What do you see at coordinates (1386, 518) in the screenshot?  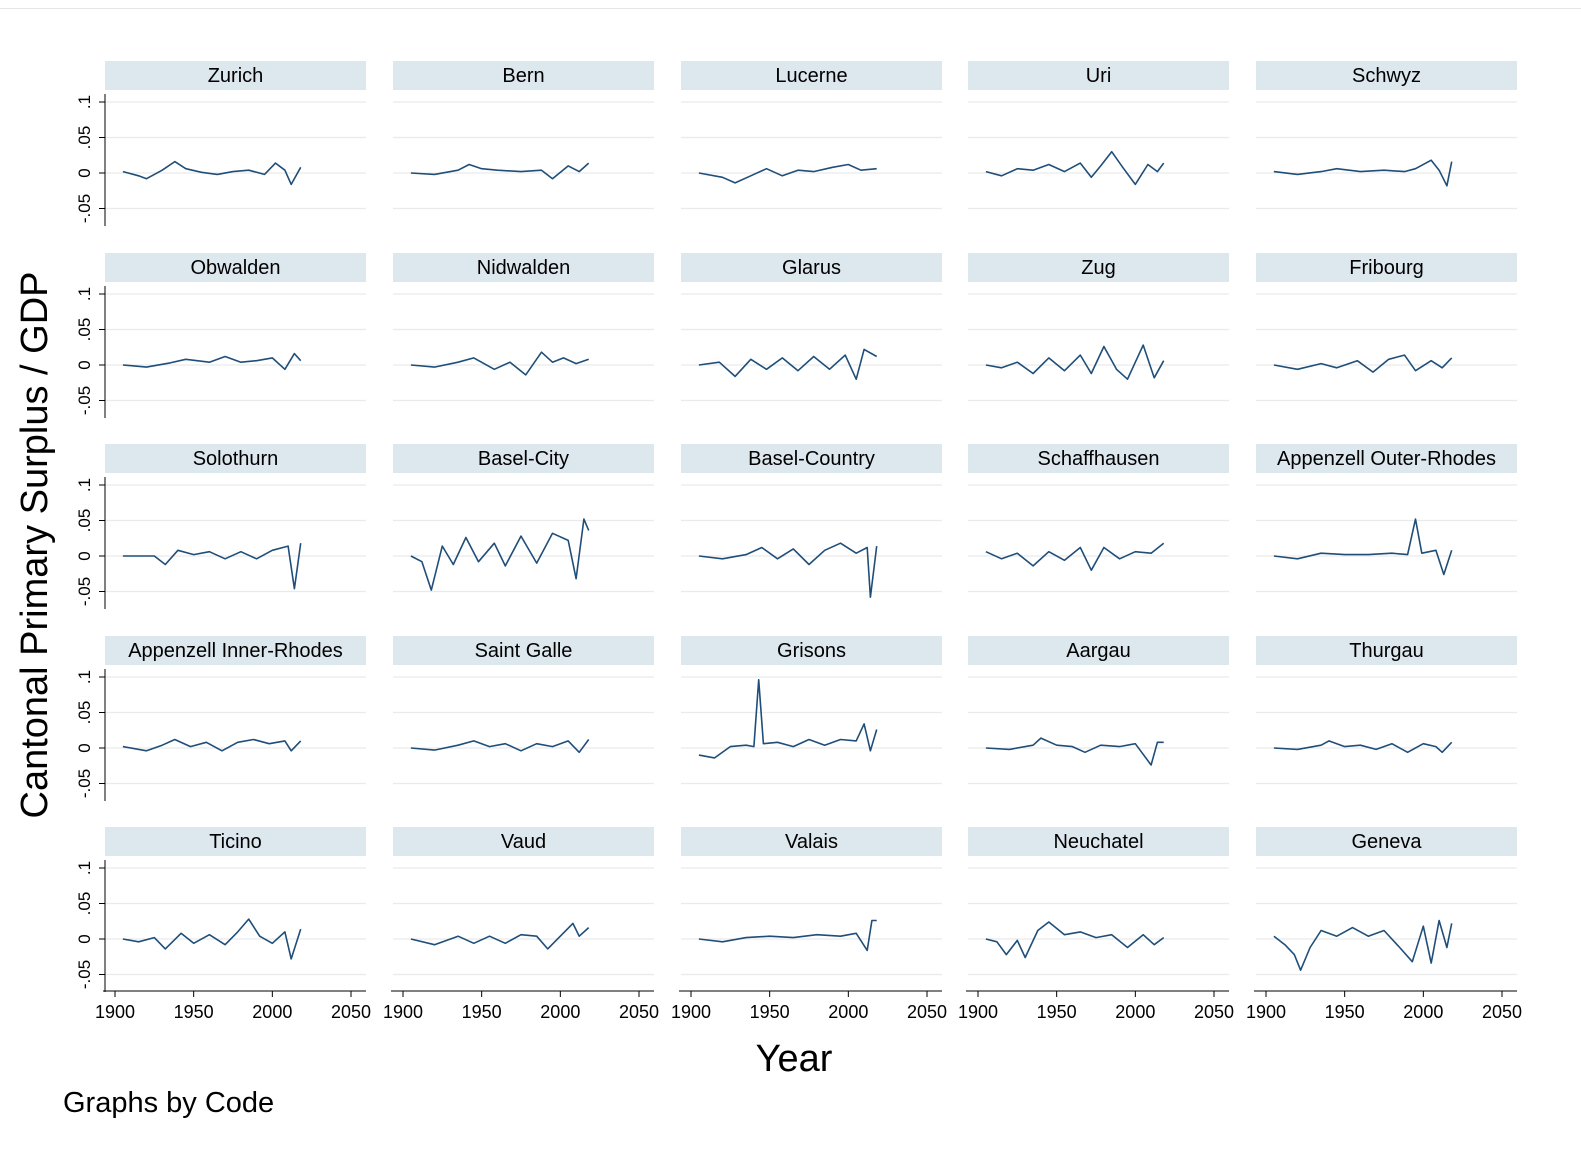 I see `panel-appenzell-outer-rhodes: Appenzell Outer-Rhodes` at bounding box center [1386, 518].